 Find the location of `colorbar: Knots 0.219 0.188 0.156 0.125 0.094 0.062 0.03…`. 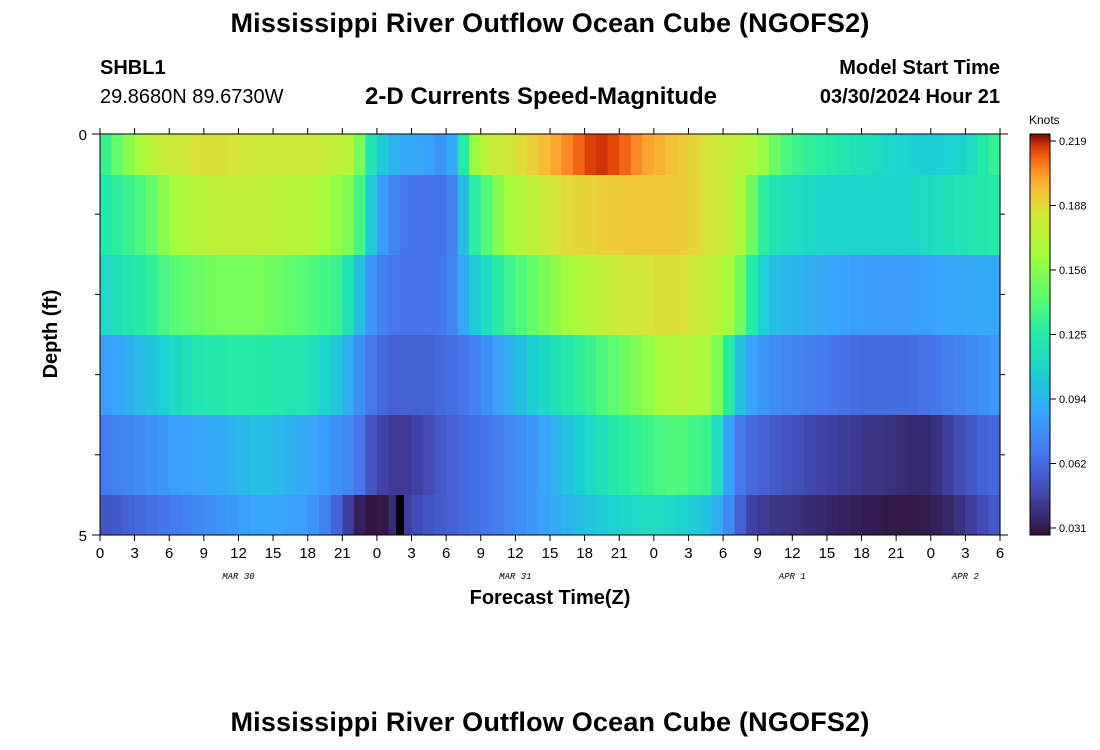

colorbar: Knots 0.219 0.188 0.156 0.125 0.094 0.062 0.03… is located at coordinates (1058, 324).